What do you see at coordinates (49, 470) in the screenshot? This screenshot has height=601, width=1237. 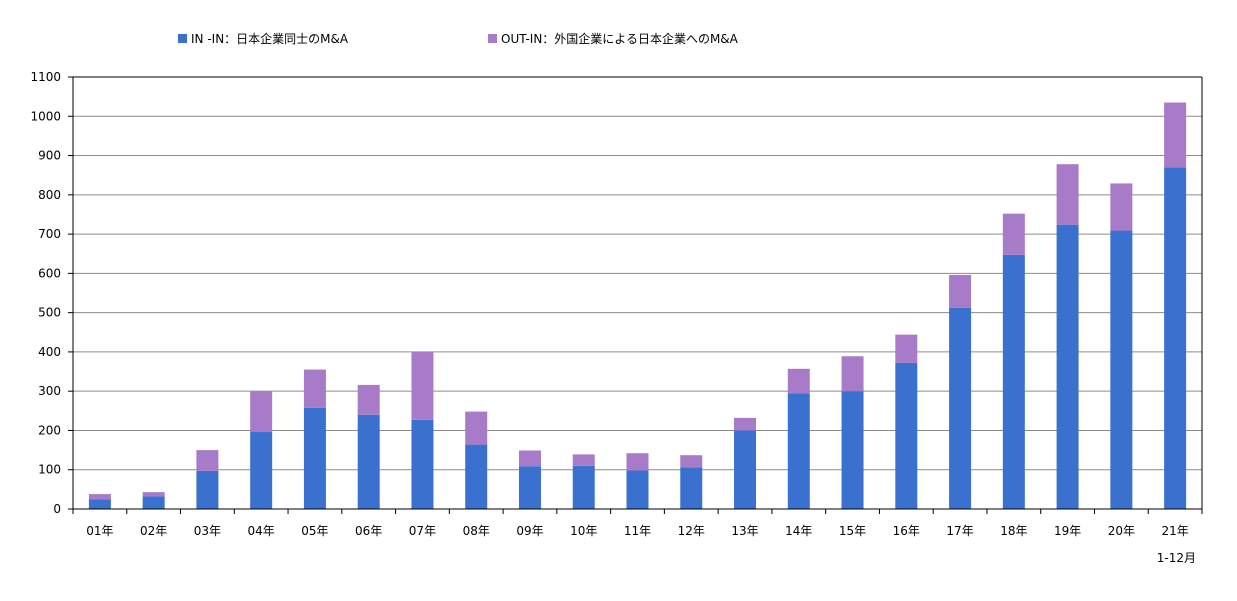 I see `y-tick-label: 100` at bounding box center [49, 470].